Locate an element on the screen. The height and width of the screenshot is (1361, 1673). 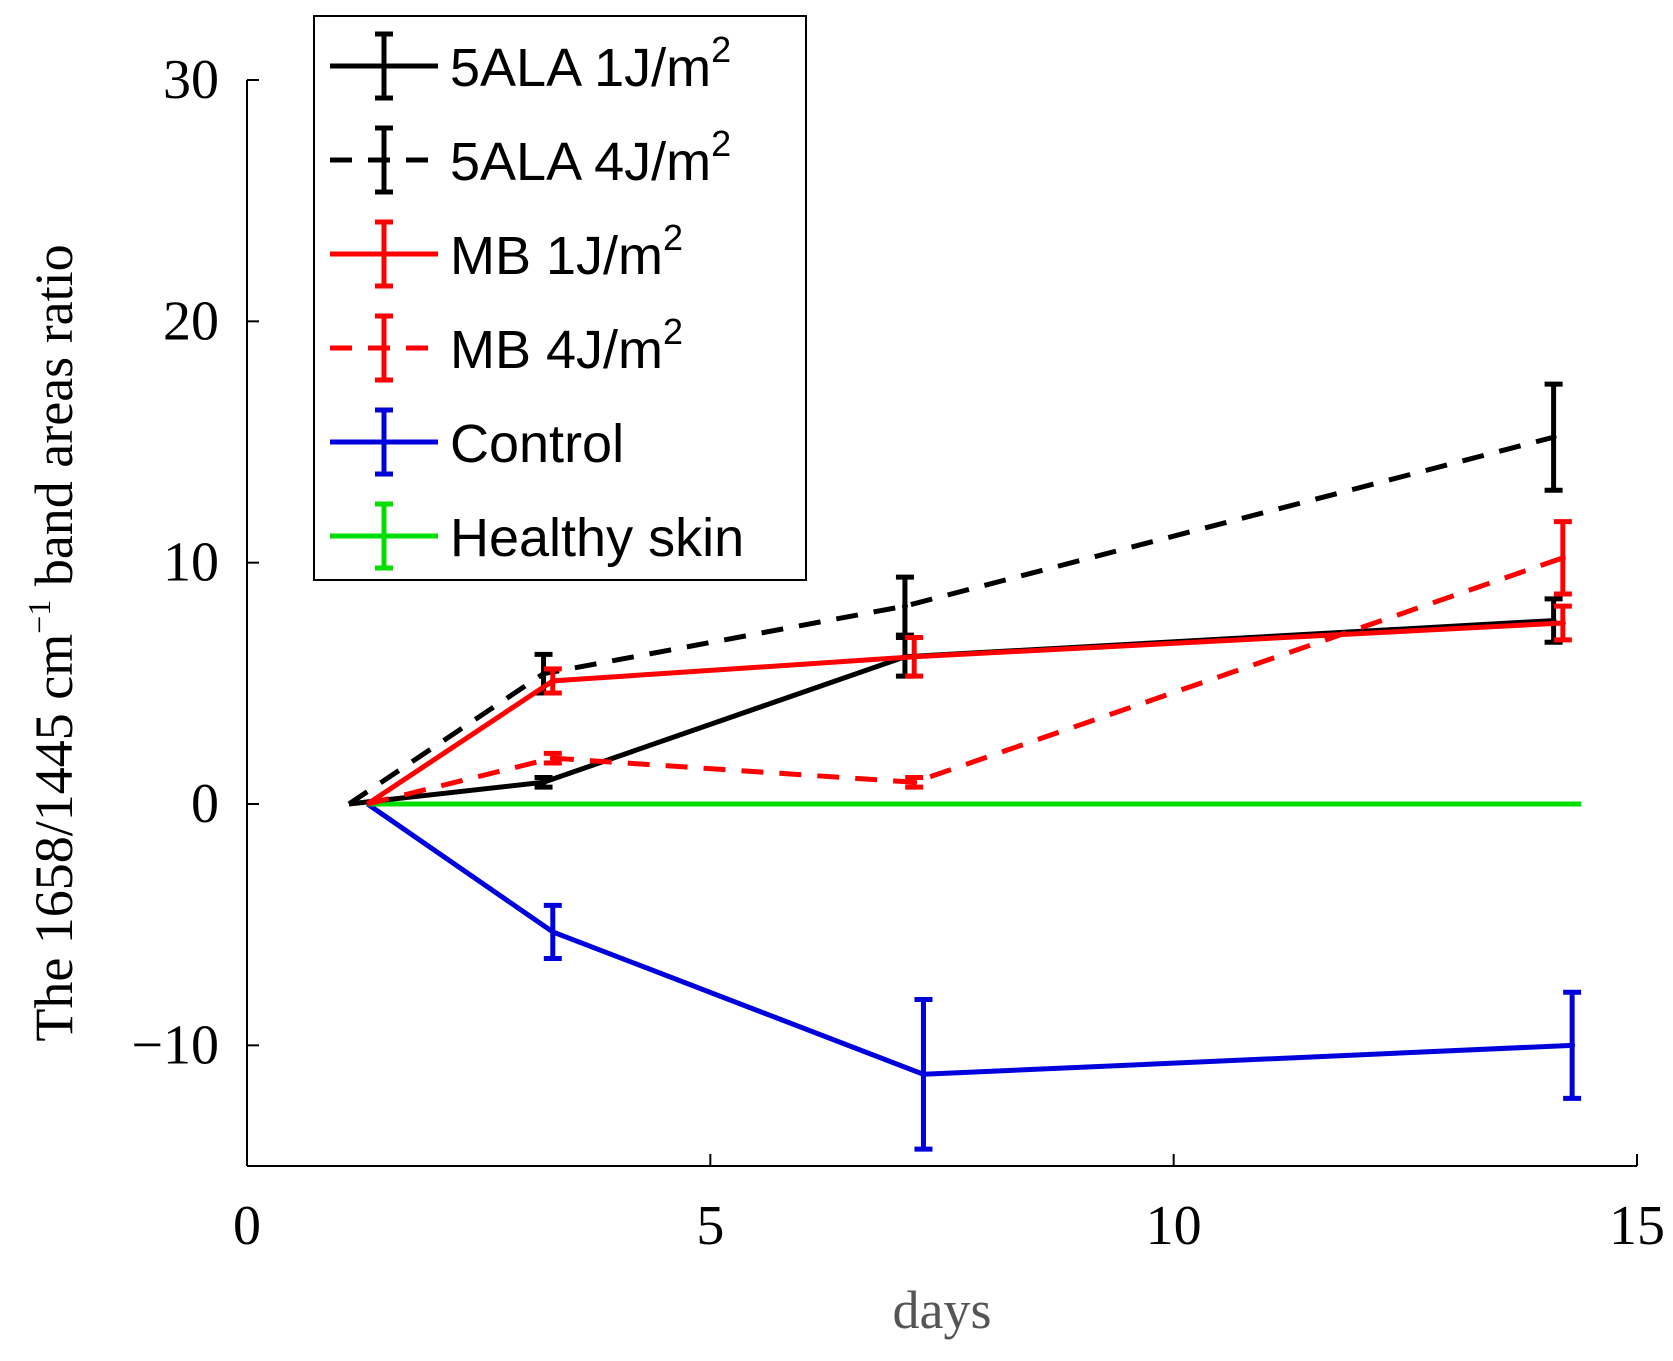
legend-item: Healthy skin is located at coordinates (537, 536).